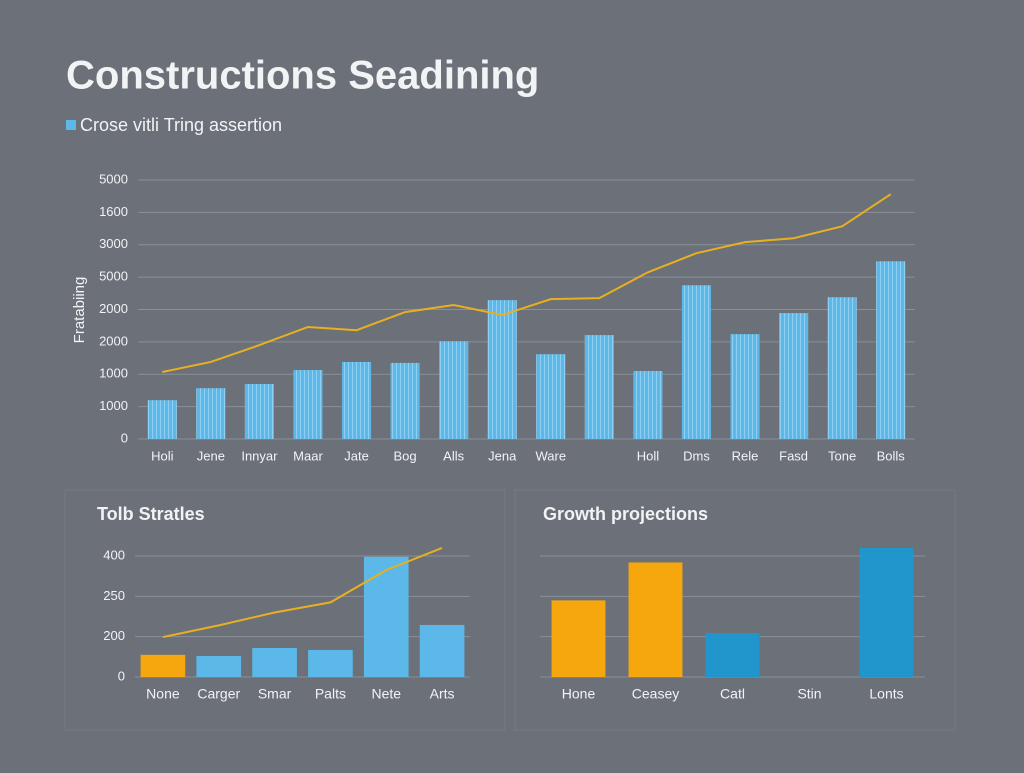 Image resolution: width=1024 pixels, height=773 pixels. I want to click on x-tick-label: Maar, so click(308, 455).